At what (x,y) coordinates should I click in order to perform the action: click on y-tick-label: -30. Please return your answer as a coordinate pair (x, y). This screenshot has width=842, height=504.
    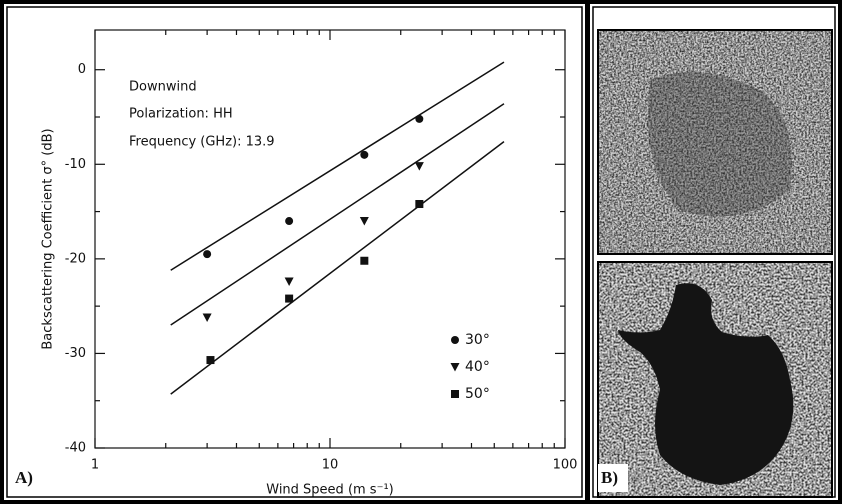
    Looking at the image, I should click on (75, 353).